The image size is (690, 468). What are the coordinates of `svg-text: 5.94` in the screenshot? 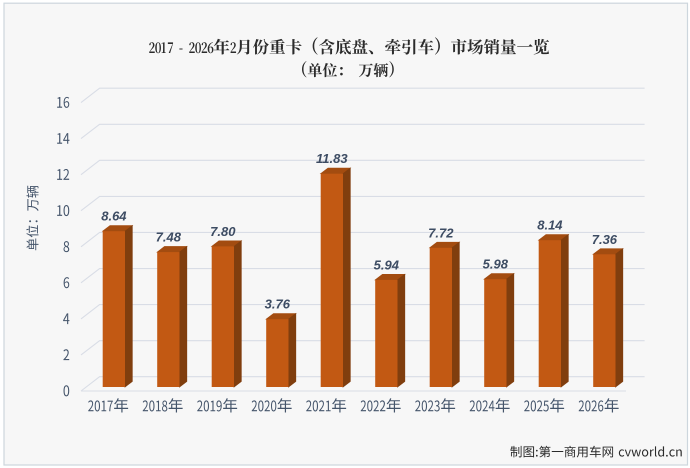 It's located at (387, 264).